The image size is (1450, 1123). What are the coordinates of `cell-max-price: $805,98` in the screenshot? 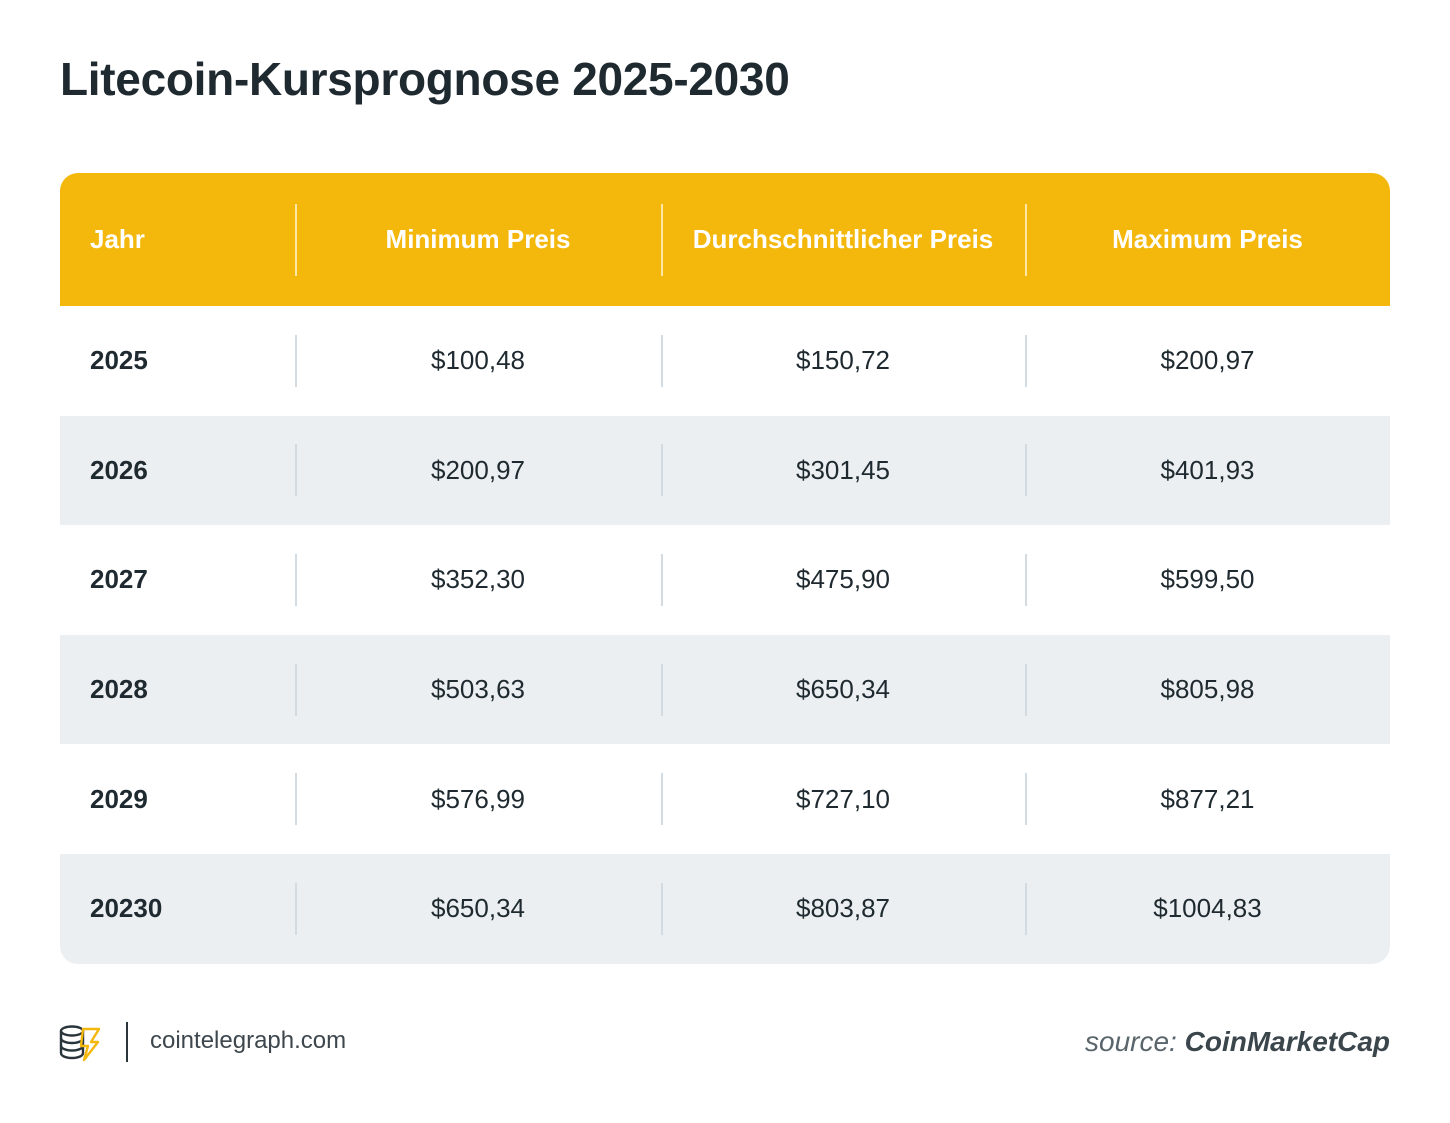 It's located at (1207, 690).